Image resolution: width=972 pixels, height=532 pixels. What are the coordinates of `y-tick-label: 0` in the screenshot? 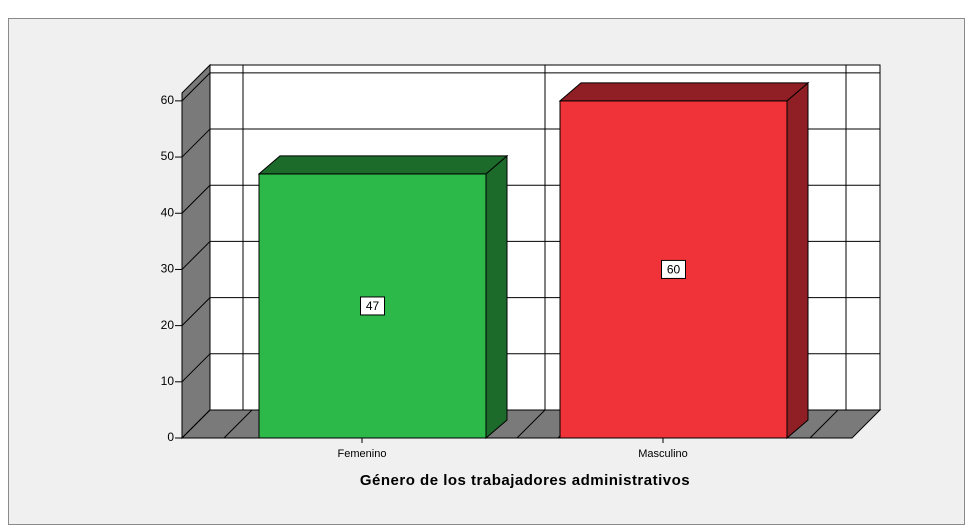 It's located at (170, 437).